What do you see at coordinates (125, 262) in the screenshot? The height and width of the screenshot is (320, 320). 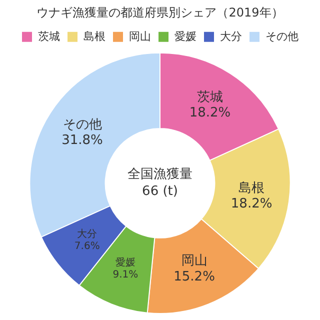 I see `slice-label: 愛媛` at bounding box center [125, 262].